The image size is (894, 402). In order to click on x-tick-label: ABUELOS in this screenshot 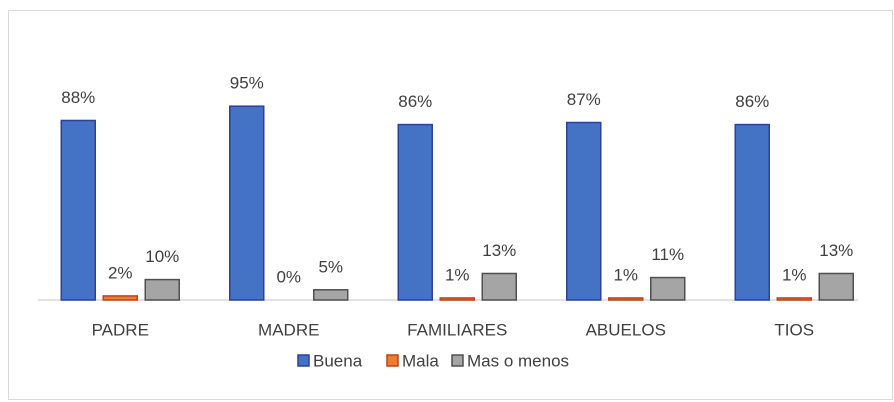, I will do `click(626, 329)`.